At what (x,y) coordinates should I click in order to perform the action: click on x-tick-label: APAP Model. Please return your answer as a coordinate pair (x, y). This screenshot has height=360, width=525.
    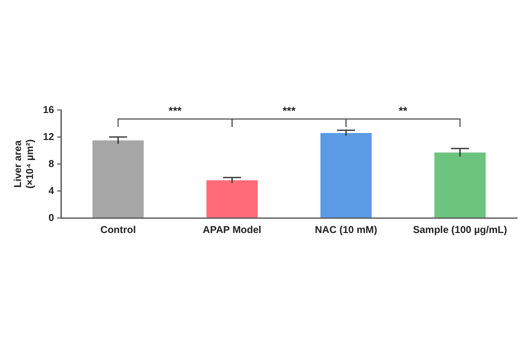
    Looking at the image, I should click on (232, 230).